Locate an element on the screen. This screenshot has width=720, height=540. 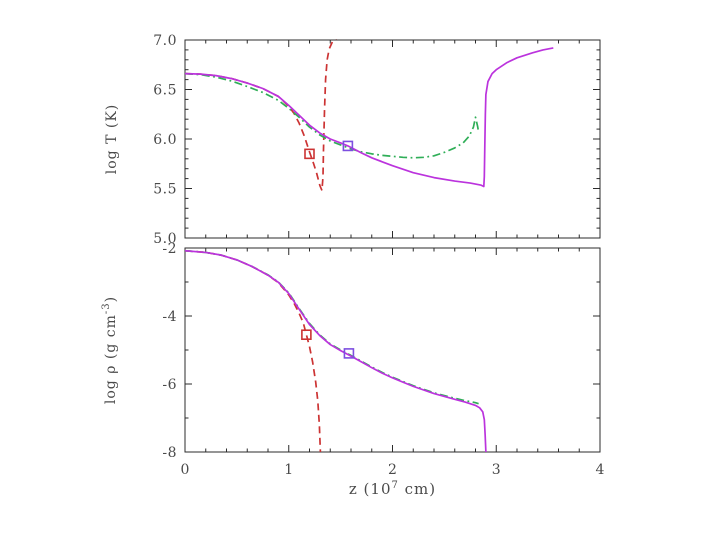
x-tick-label: 0 is located at coordinates (185, 470).